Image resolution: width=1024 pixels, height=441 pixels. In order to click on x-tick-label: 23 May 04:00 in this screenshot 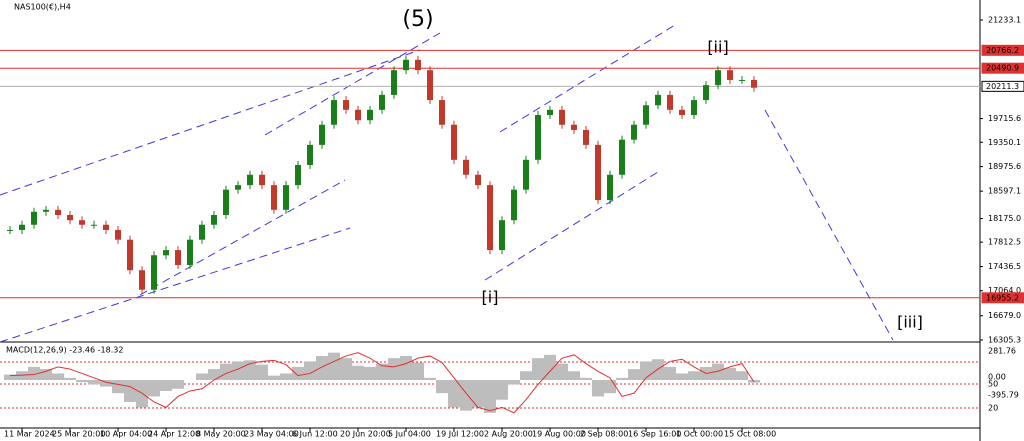, I will do `click(271, 434)`.